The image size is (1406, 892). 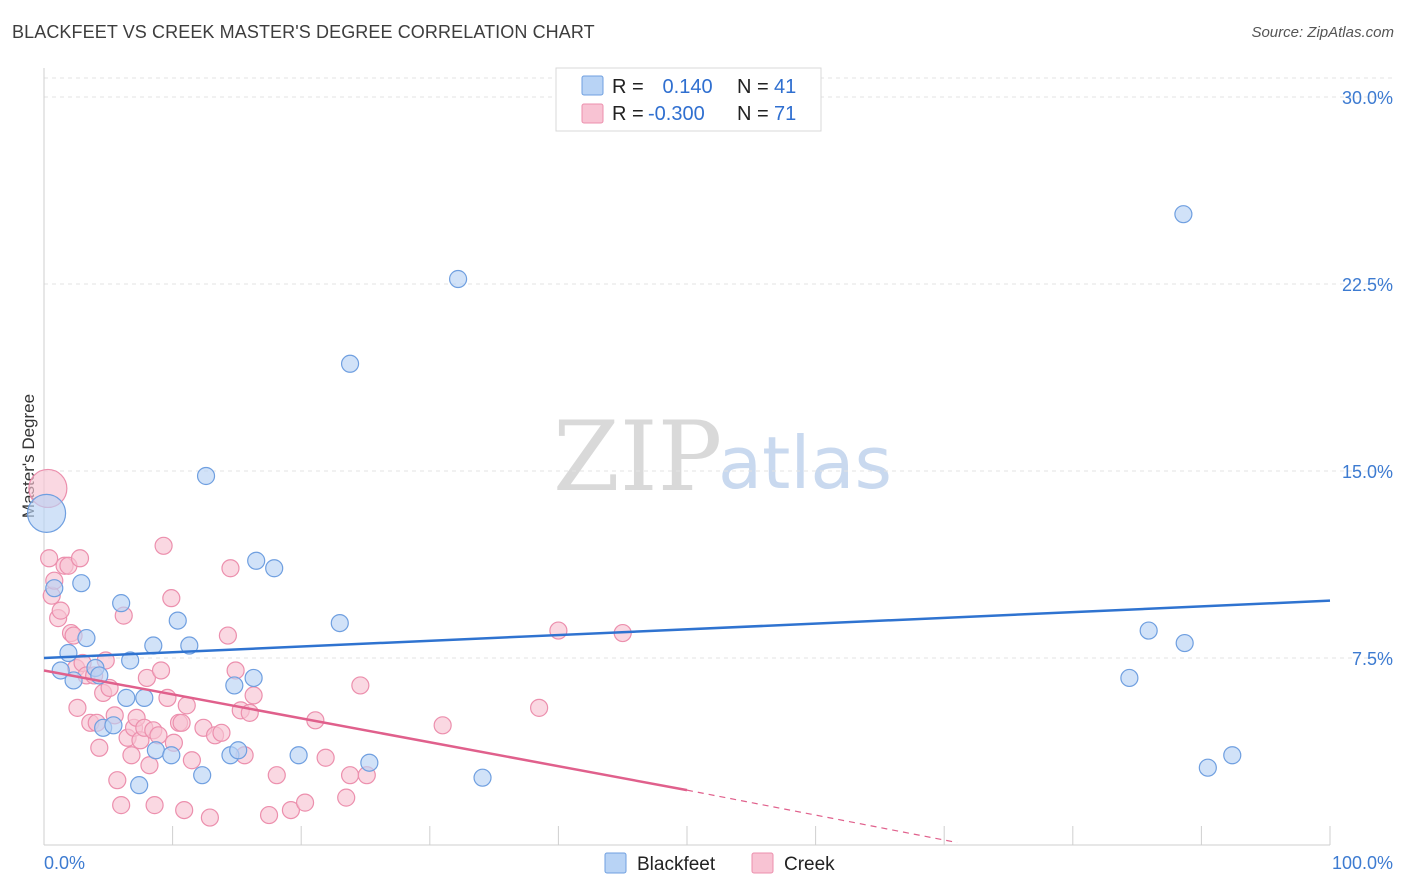 I want to click on x-tick-label-min: 0.0%, so click(x=64, y=863).